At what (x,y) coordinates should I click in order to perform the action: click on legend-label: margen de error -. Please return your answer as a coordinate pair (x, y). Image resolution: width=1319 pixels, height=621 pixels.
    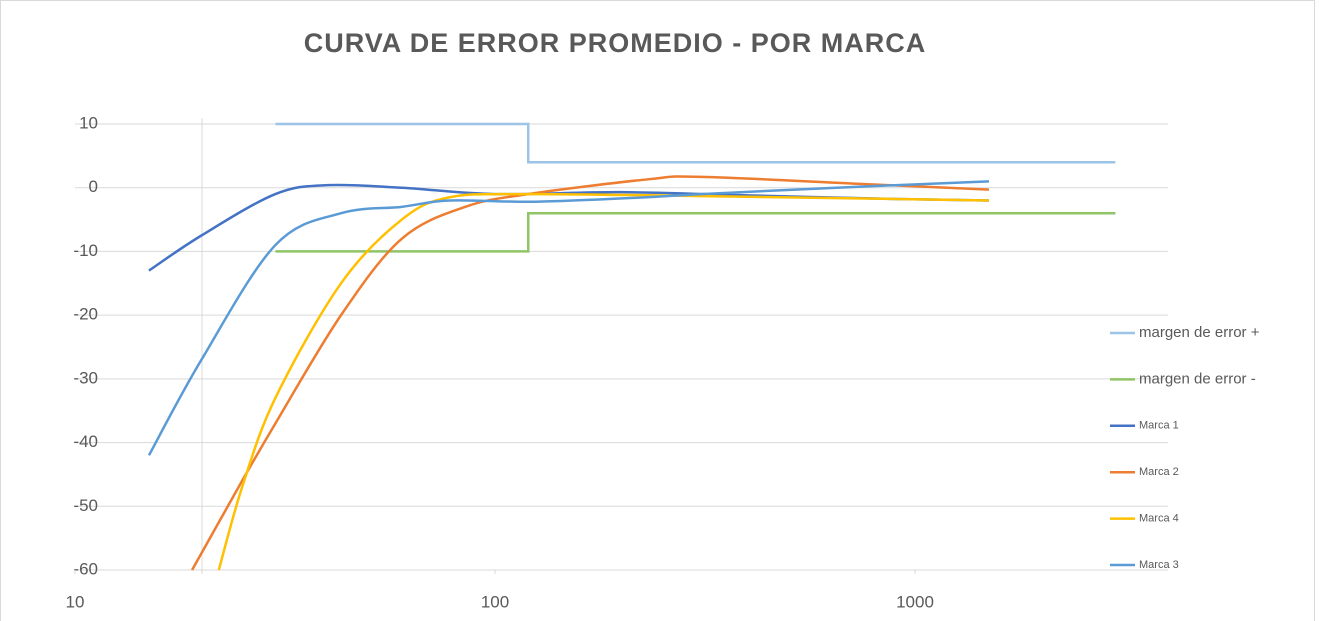
    Looking at the image, I should click on (1197, 378).